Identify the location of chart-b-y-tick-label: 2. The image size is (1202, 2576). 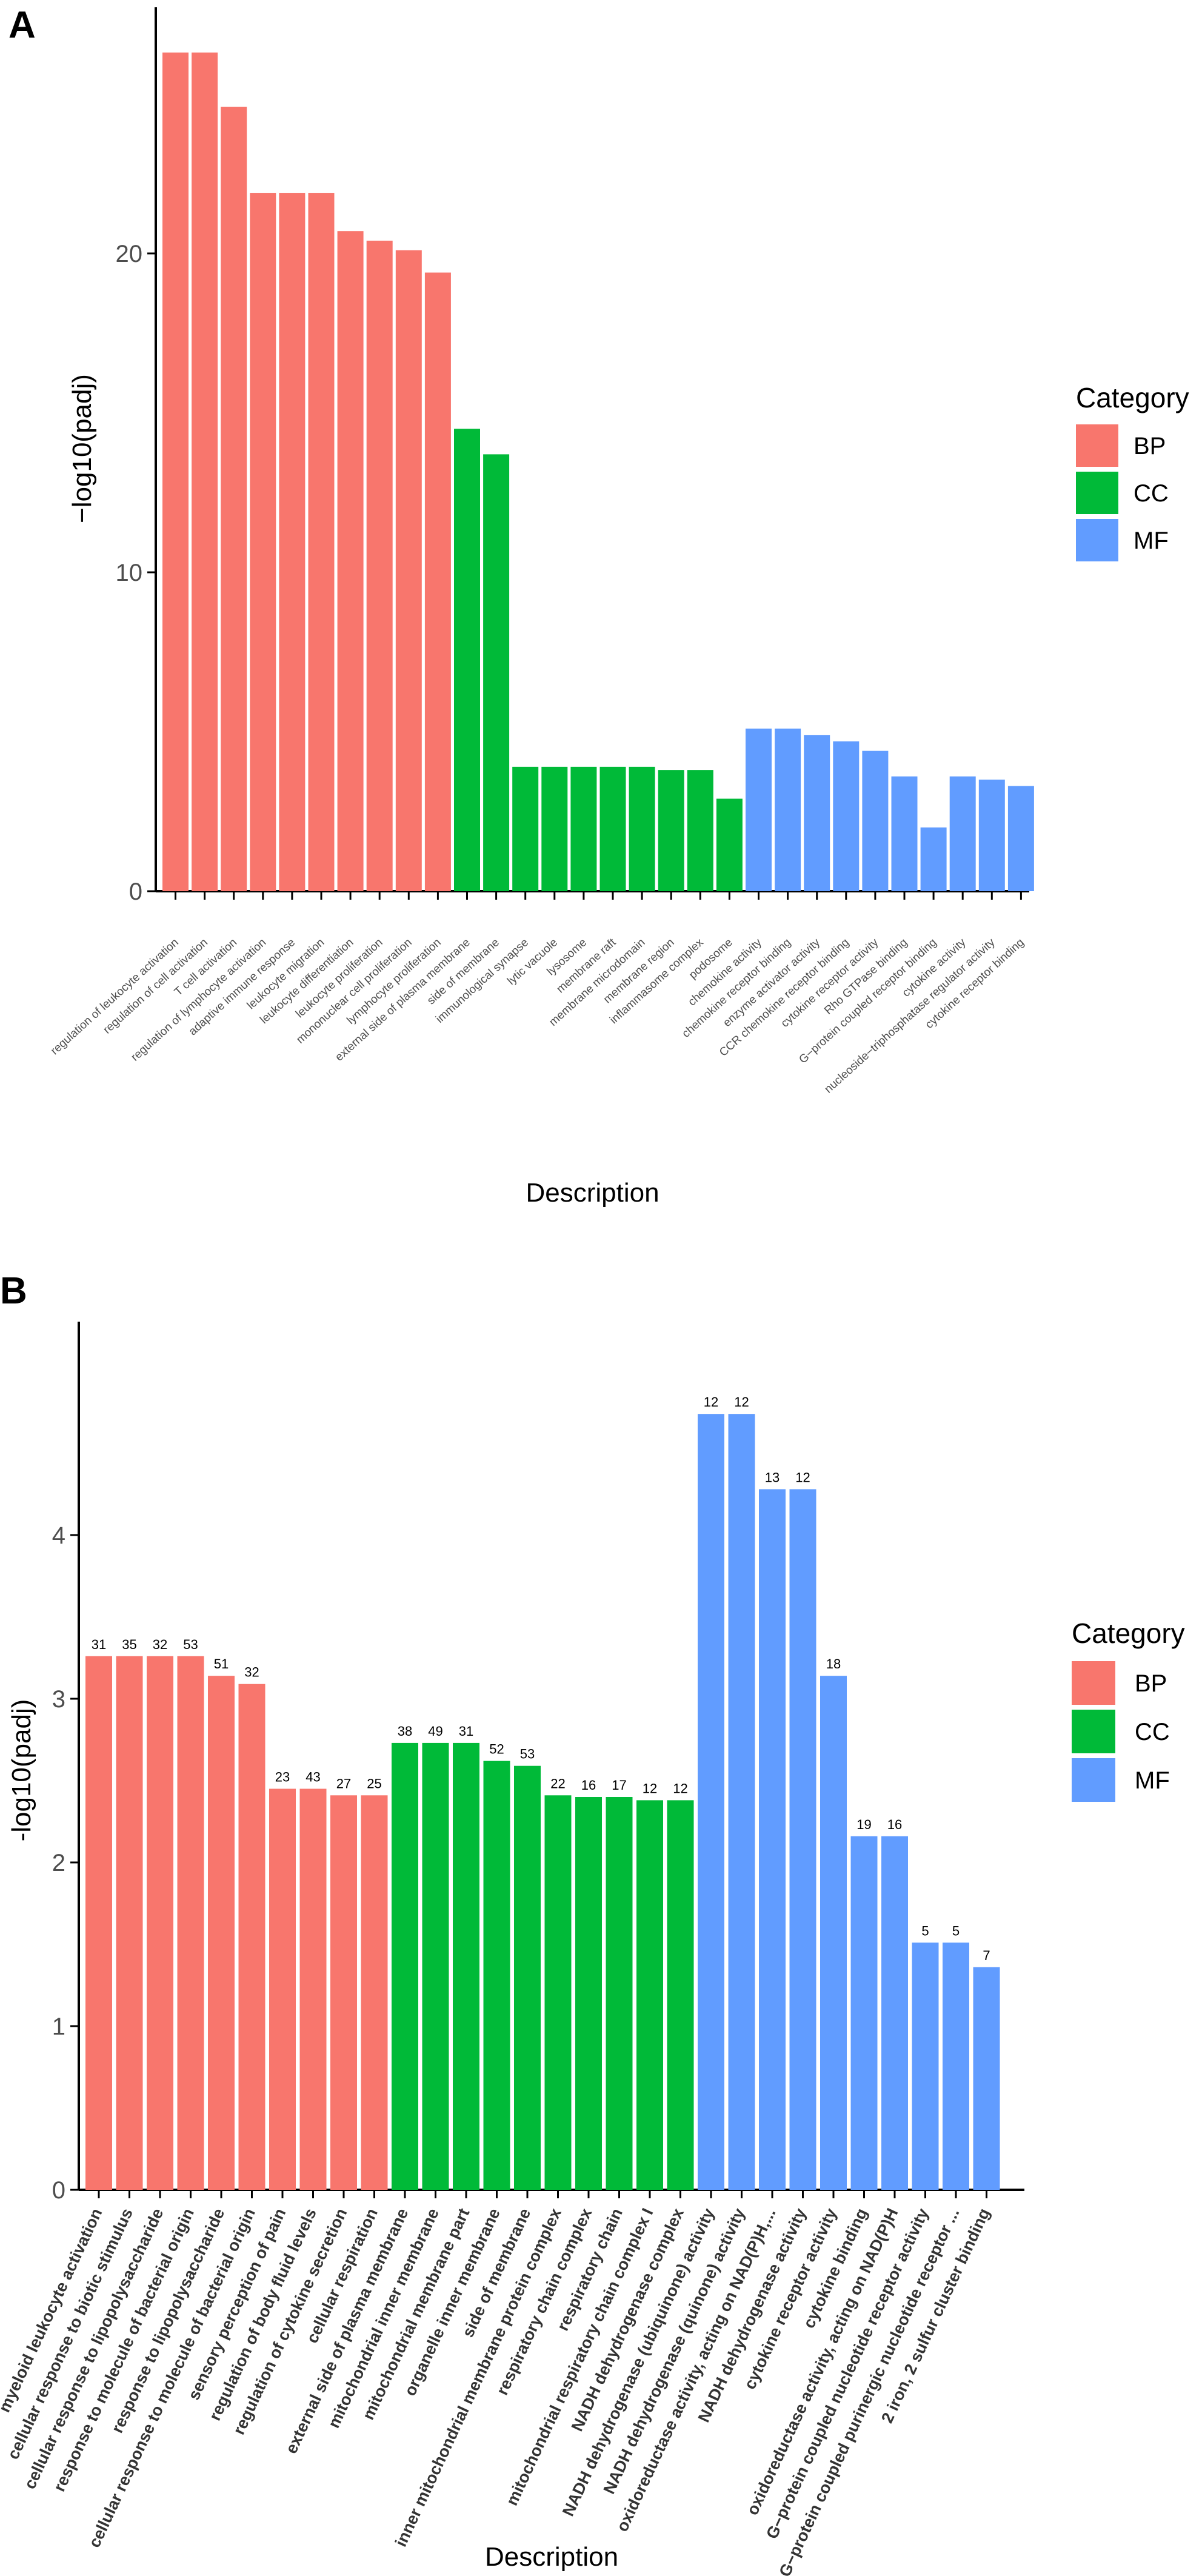
(59, 1863).